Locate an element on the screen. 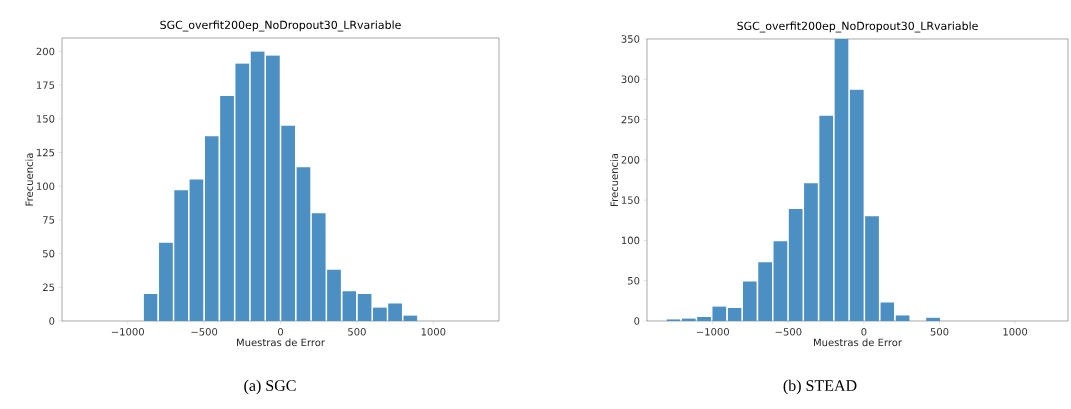 This screenshot has width=1071, height=409. y-tick-label: 350 is located at coordinates (630, 39).